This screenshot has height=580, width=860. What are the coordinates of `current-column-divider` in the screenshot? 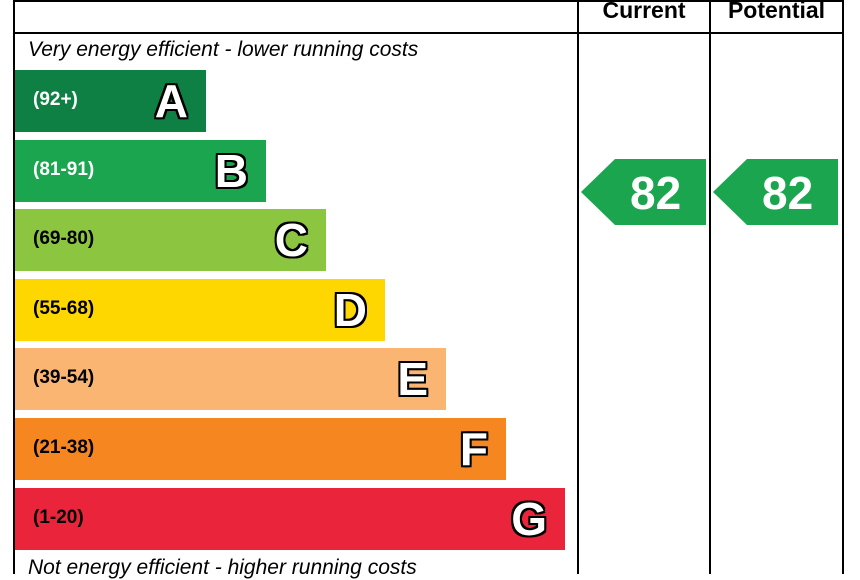 It's located at (578, 287).